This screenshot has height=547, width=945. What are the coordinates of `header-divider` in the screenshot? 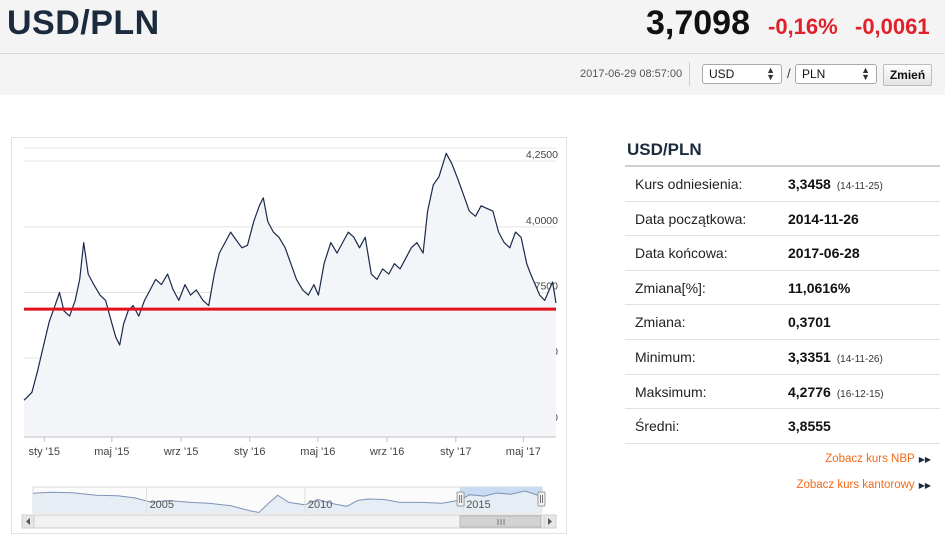 It's located at (472, 53).